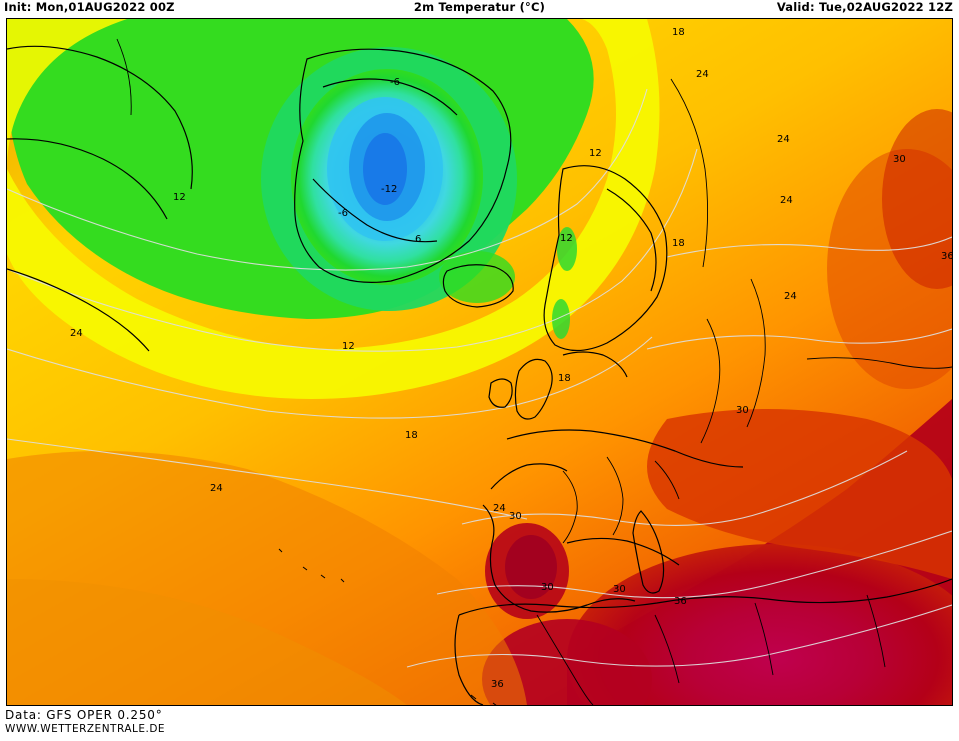  I want to click on page-title: 2m Temperatur (°C), so click(479, 7).